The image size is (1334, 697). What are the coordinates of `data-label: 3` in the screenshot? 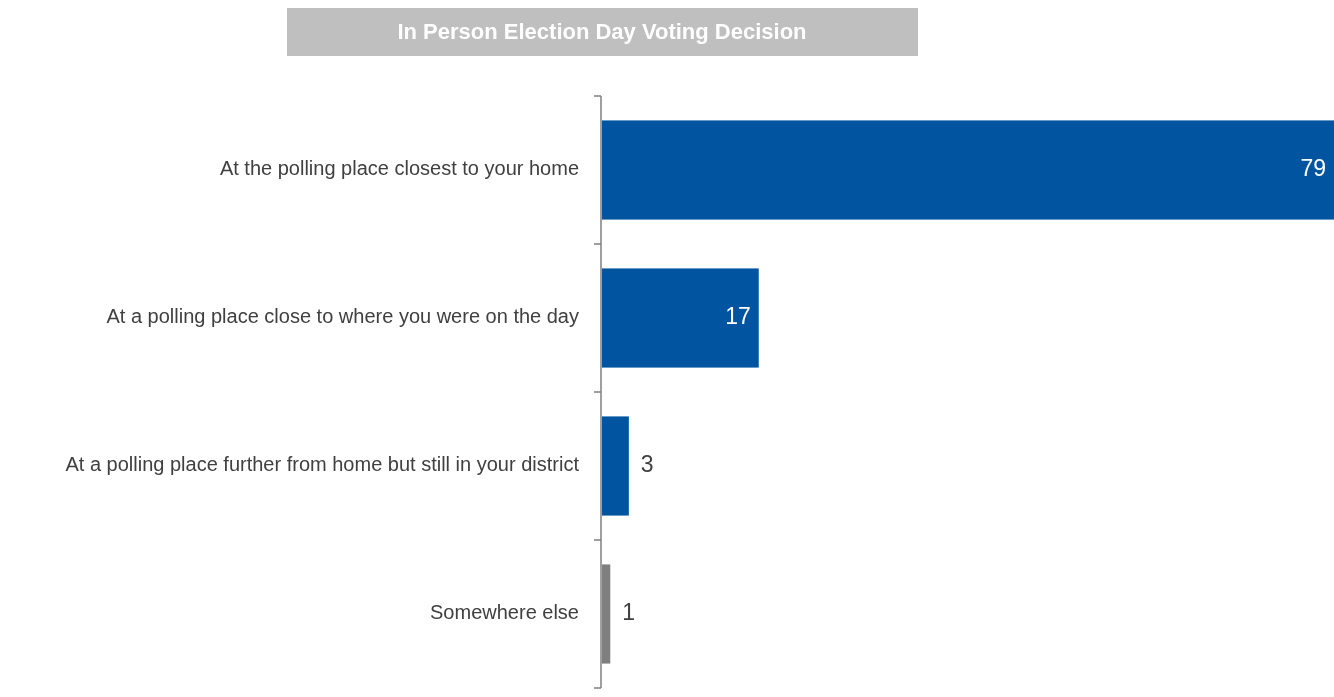 It's located at (647, 464).